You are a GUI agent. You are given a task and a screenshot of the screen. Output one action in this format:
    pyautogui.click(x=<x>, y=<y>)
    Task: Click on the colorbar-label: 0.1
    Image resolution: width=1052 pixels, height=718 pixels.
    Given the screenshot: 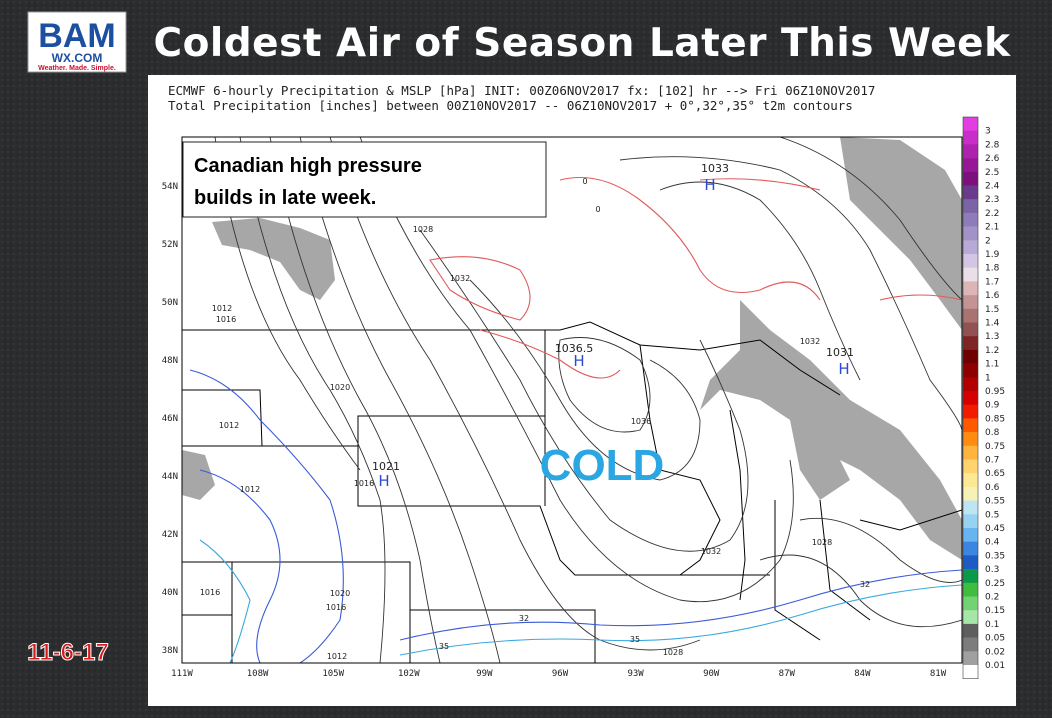 What is the action you would take?
    pyautogui.click(x=992, y=625)
    